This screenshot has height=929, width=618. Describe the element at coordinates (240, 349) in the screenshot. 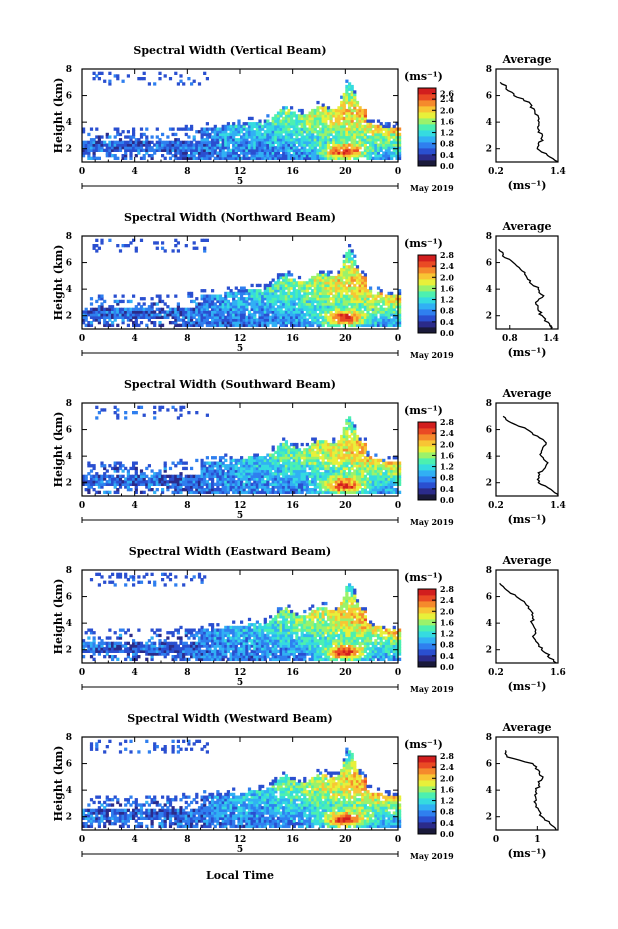

I see `panel-2-day-label: 5` at that location.